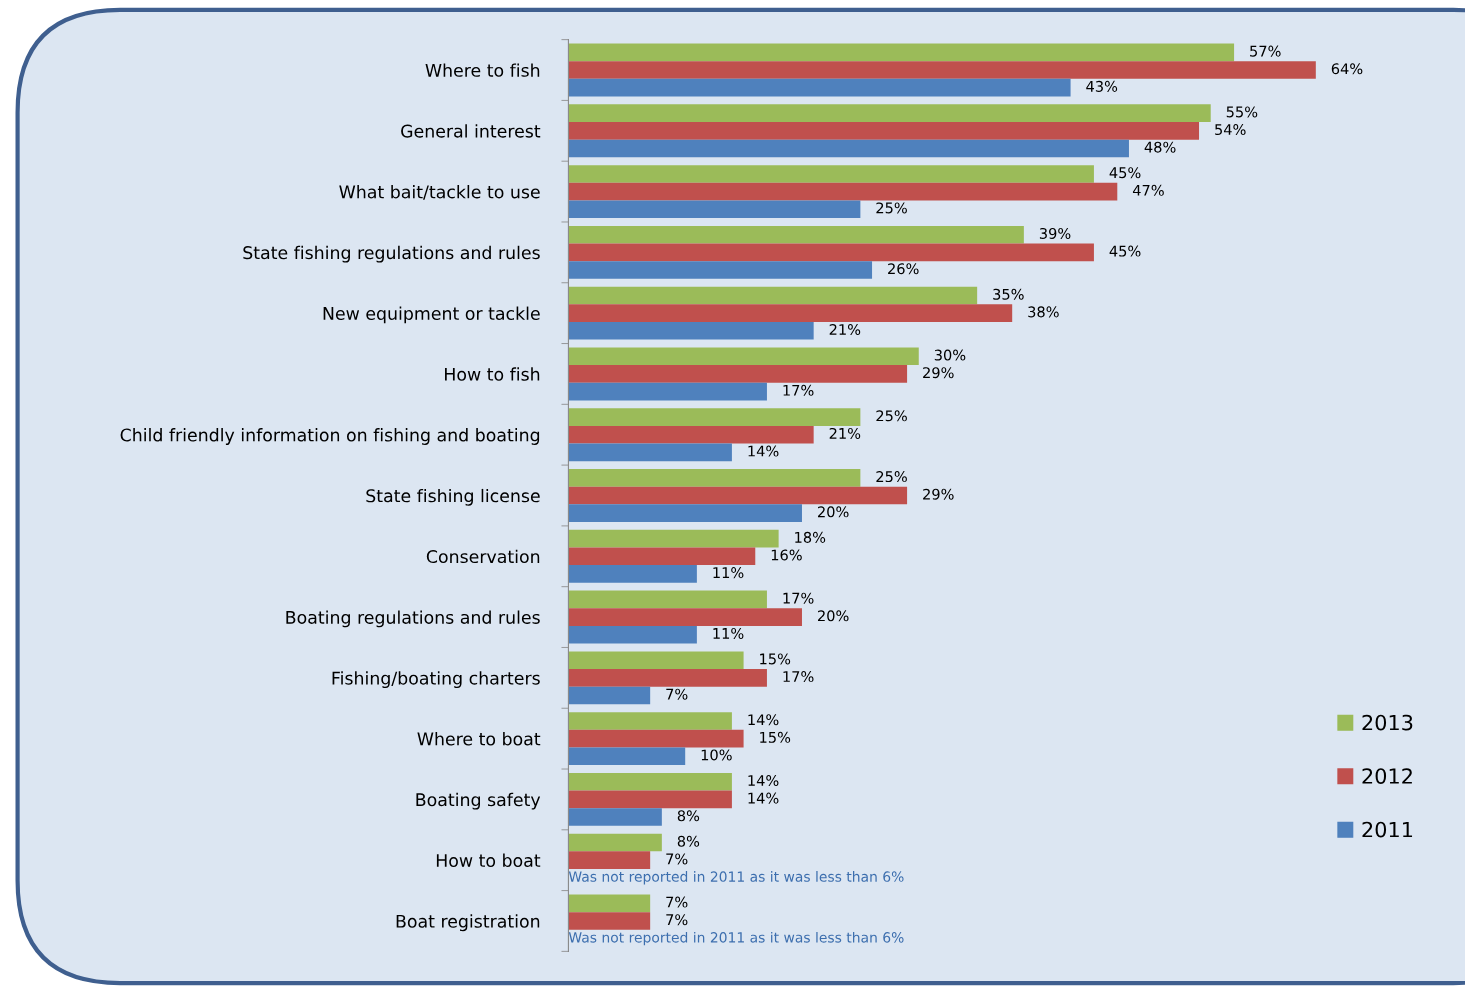 This screenshot has height=991, width=1465. Describe the element at coordinates (1102, 86) in the screenshot. I see `data-label: 43%` at that location.